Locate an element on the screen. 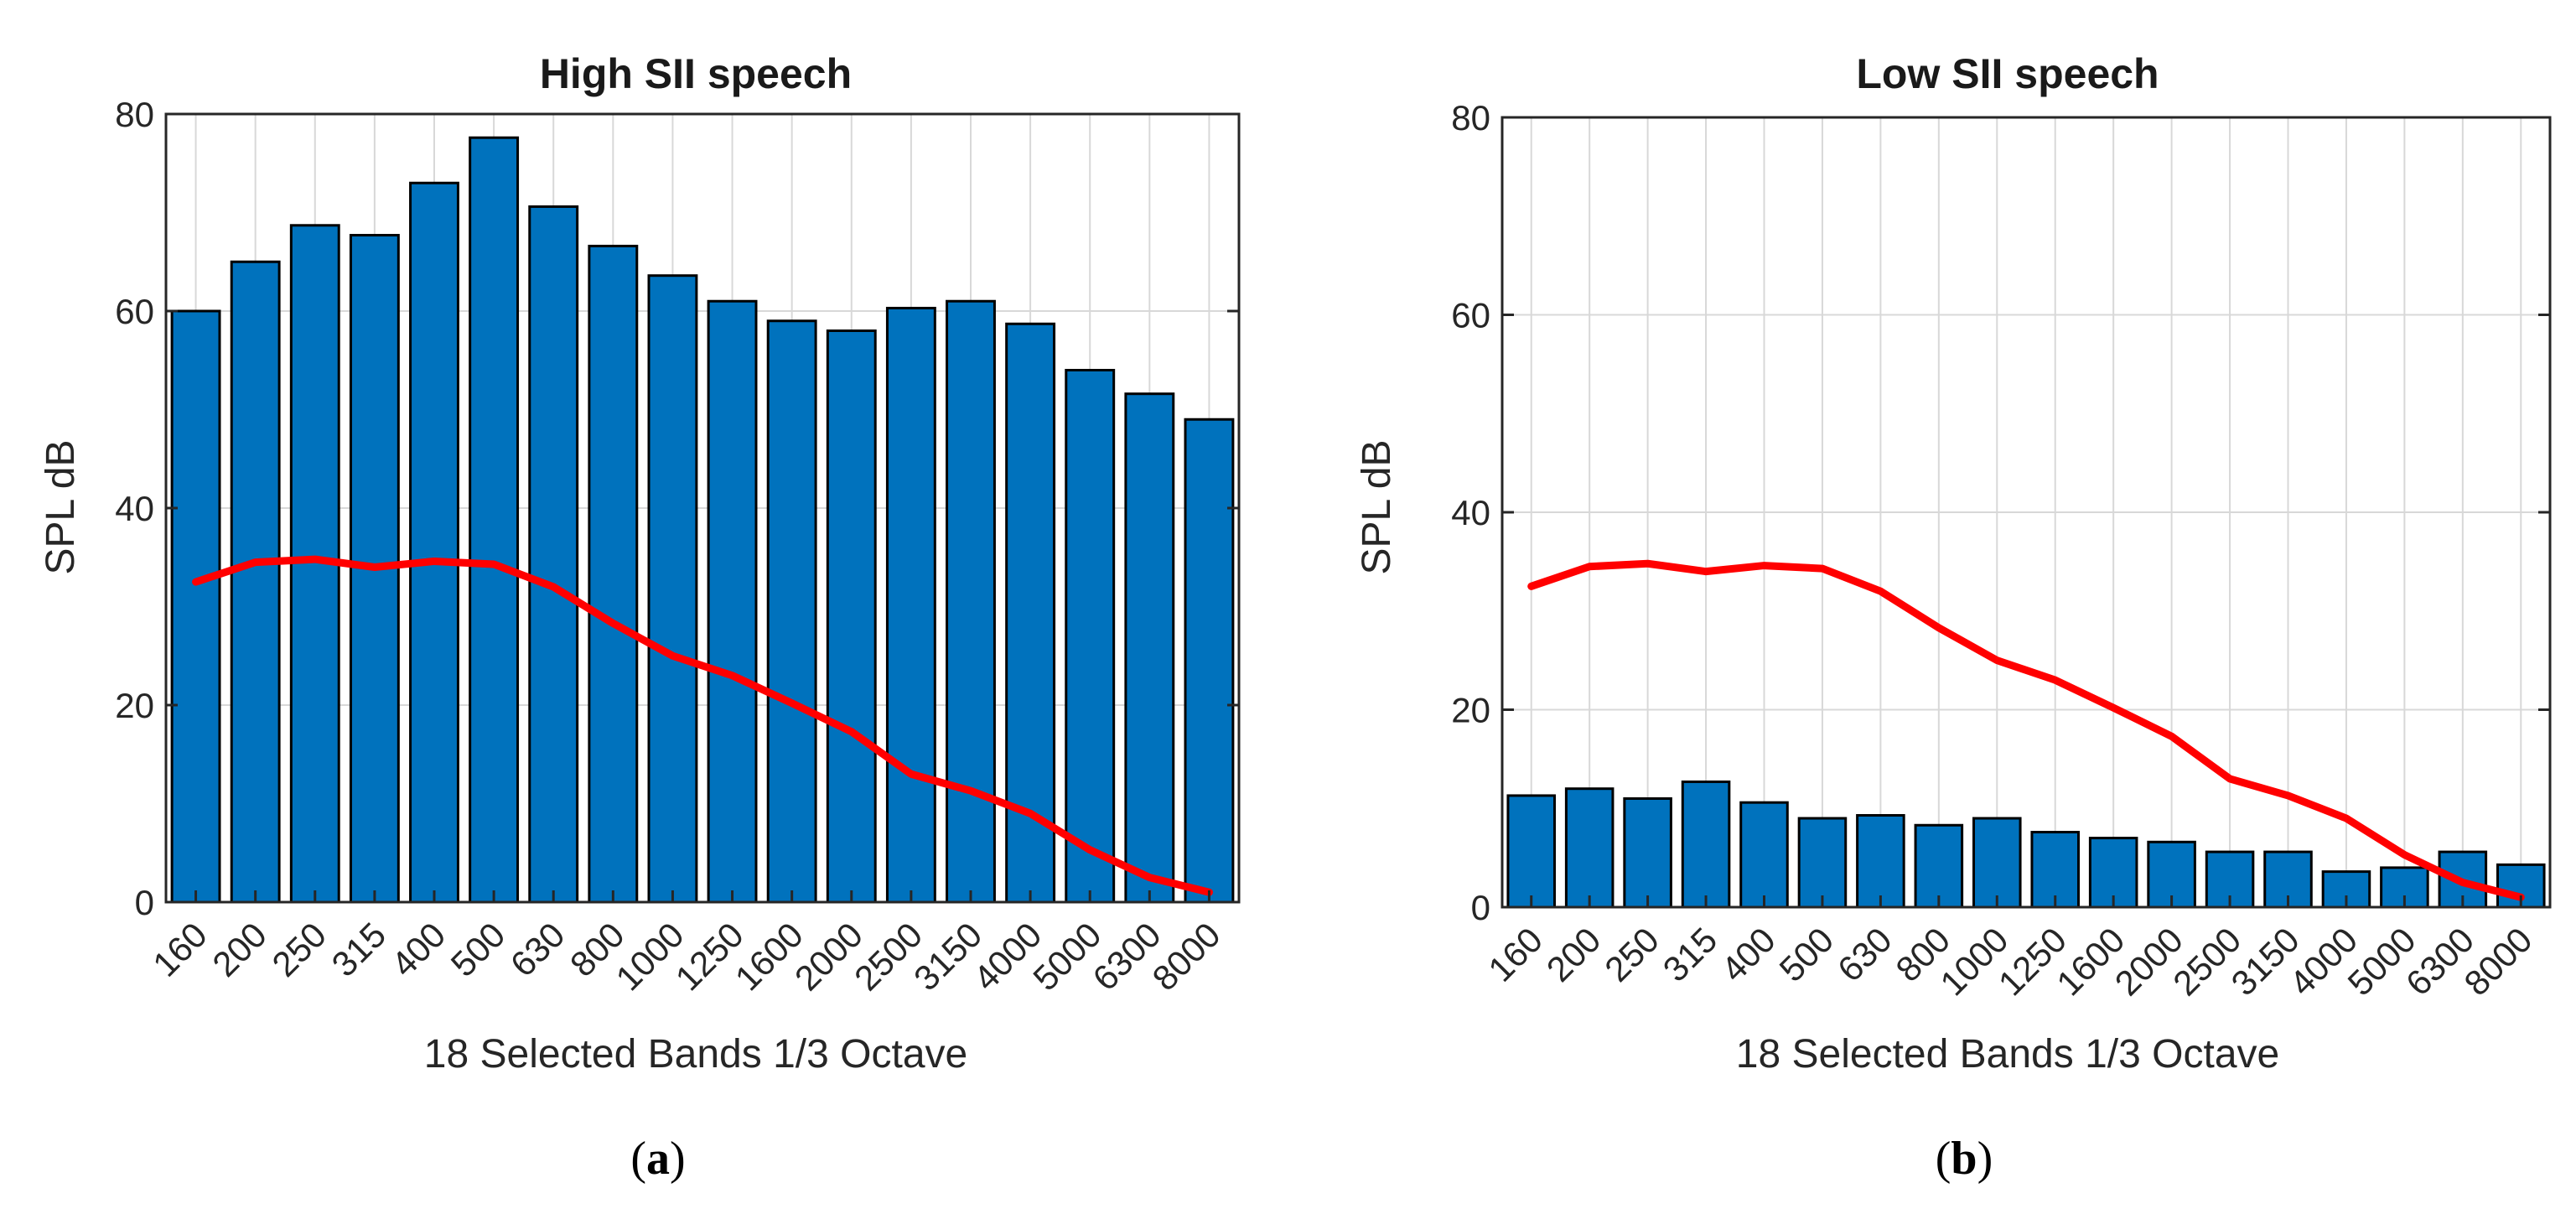  panel-a-xtick-label-160: 160 is located at coordinates (180, 949).